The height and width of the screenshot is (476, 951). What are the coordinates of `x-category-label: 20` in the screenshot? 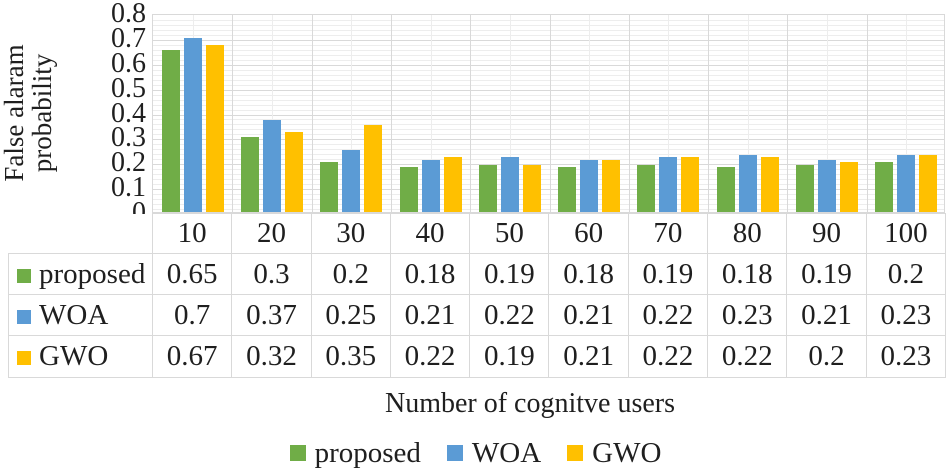 It's located at (271, 233).